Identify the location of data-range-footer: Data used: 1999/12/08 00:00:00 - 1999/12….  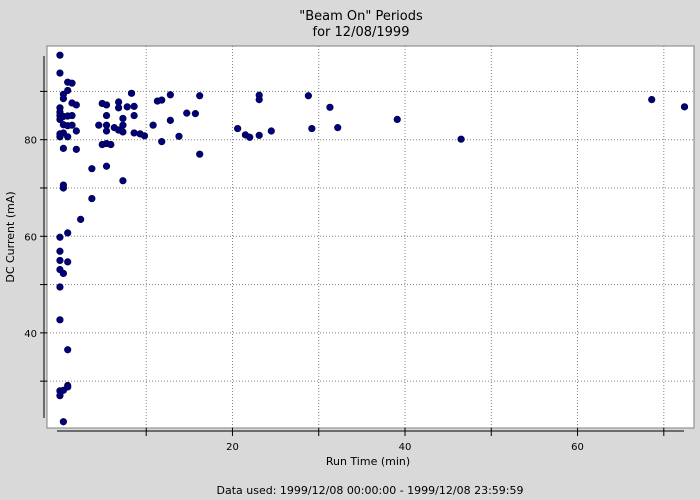
(370, 490).